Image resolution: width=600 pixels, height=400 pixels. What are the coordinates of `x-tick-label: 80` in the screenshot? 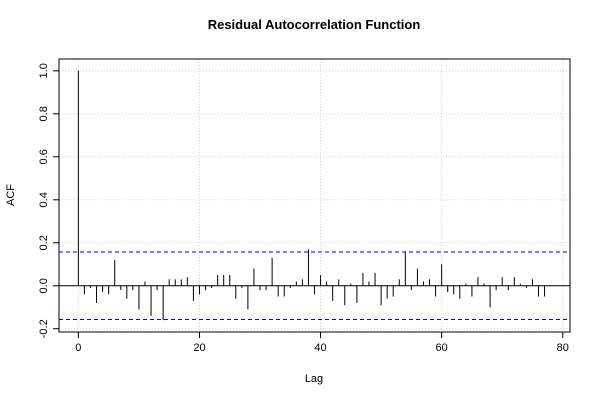 It's located at (563, 348).